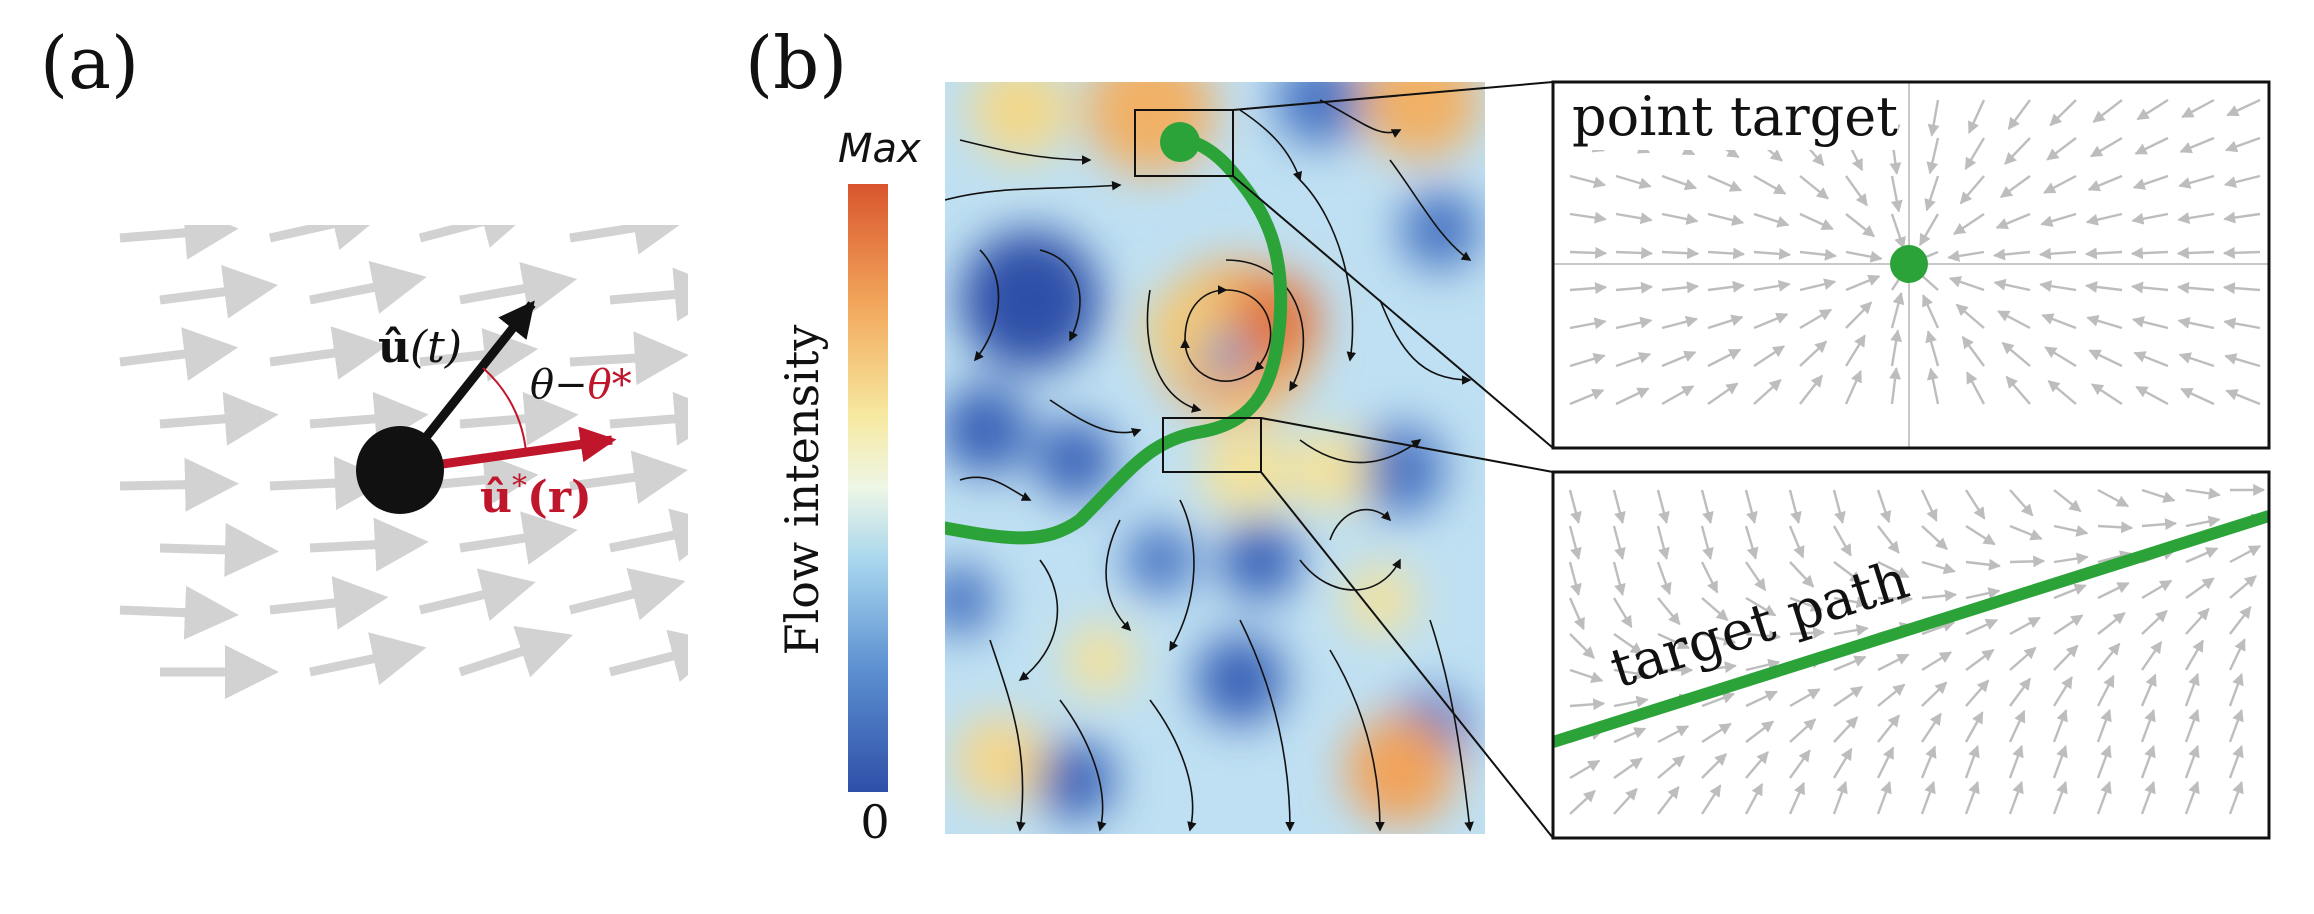  What do you see at coordinates (1180, 142) in the screenshot?
I see `trajectory-start-point` at bounding box center [1180, 142].